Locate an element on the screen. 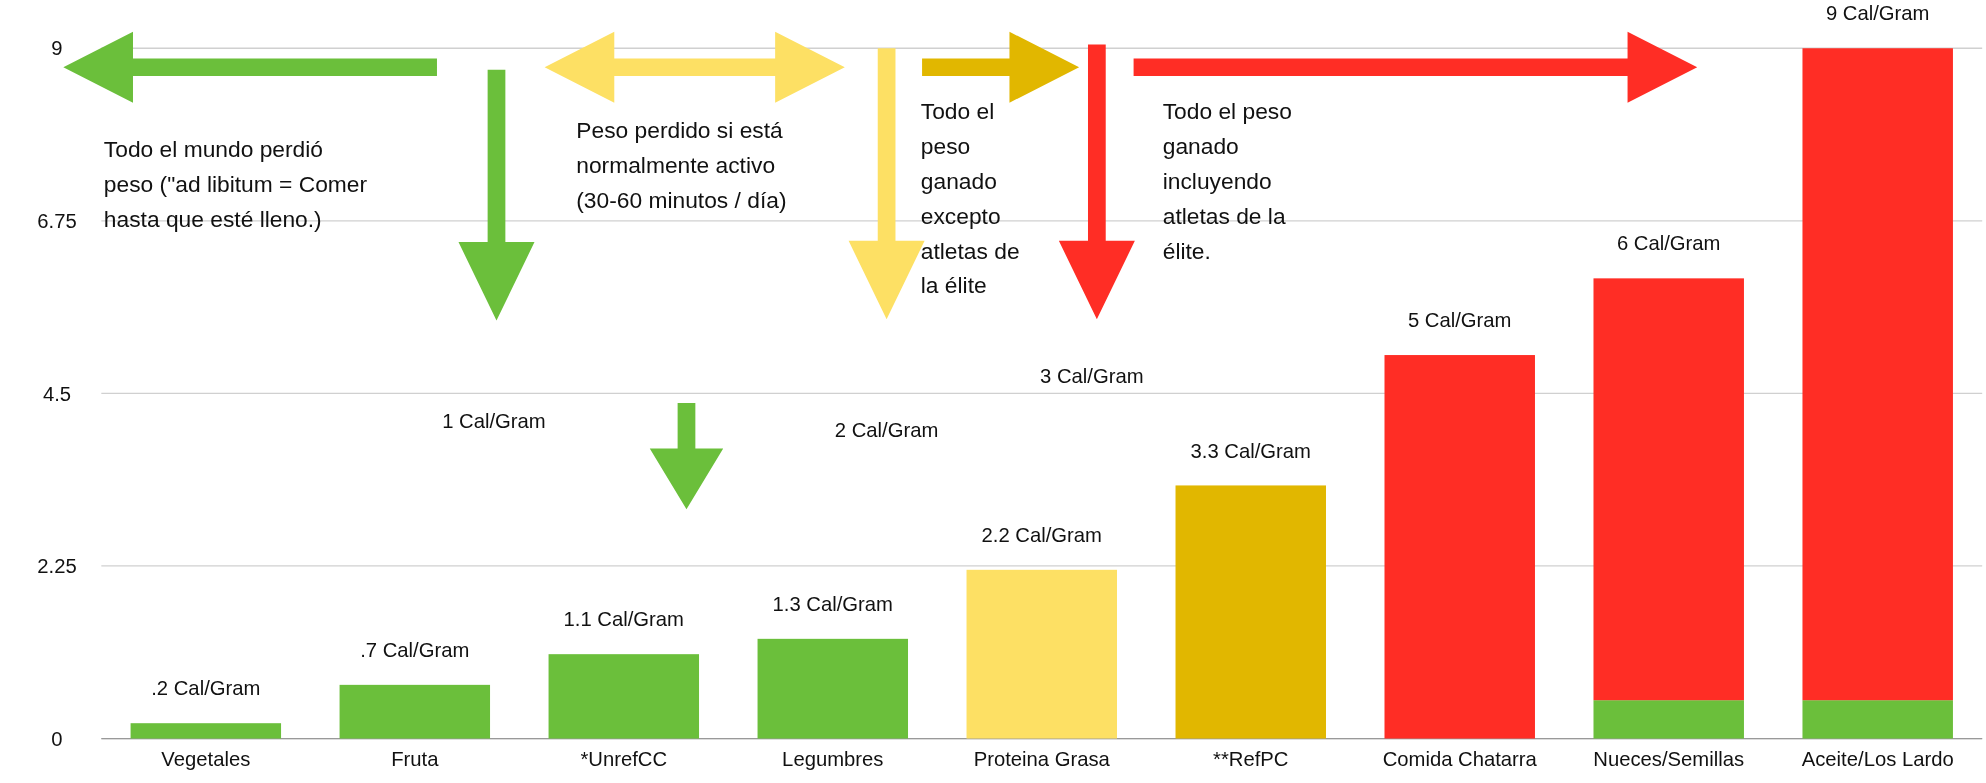  annotation: Todo el peso ganado excepto atletas de la élite is located at coordinates (970, 198).